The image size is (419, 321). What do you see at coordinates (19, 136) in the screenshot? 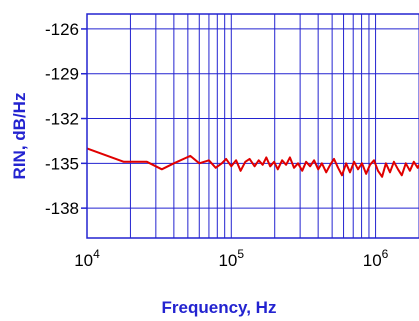
I see `y-axis-title: RIN, dB/Hz` at bounding box center [19, 136].